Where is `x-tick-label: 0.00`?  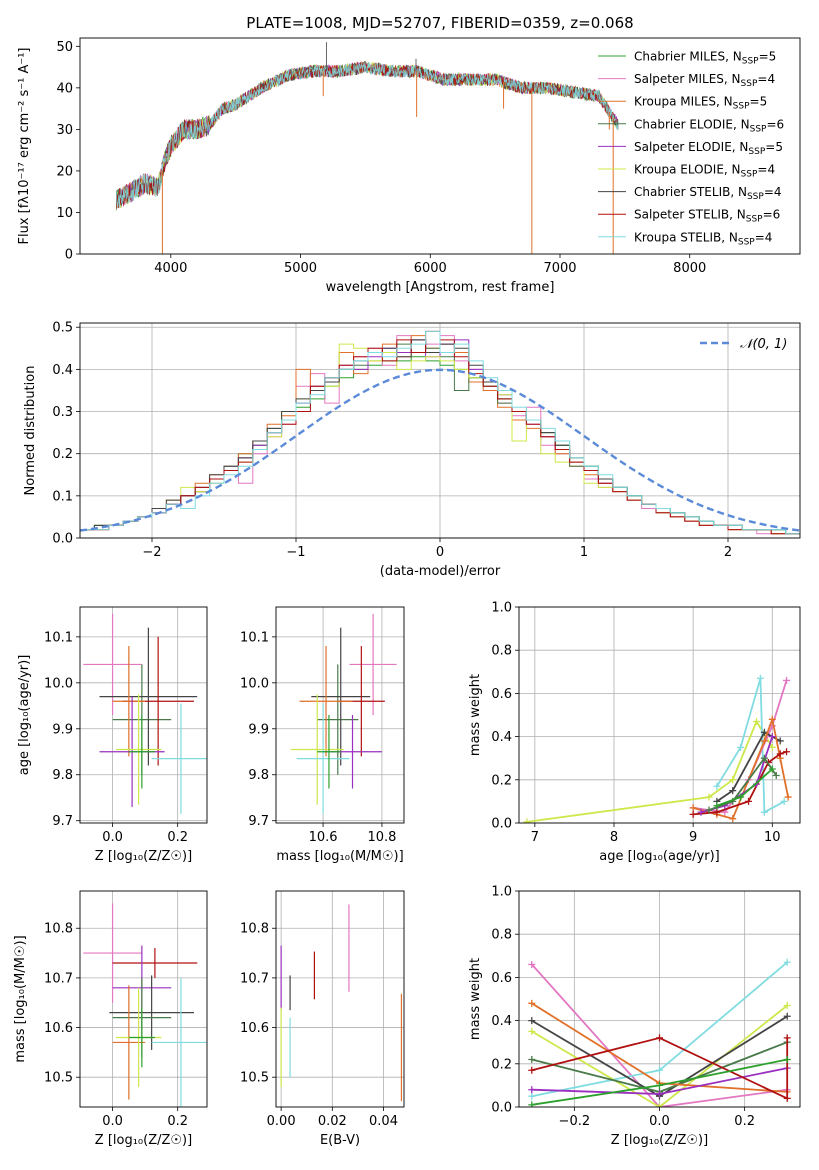 x-tick-label: 0.00 is located at coordinates (281, 1121).